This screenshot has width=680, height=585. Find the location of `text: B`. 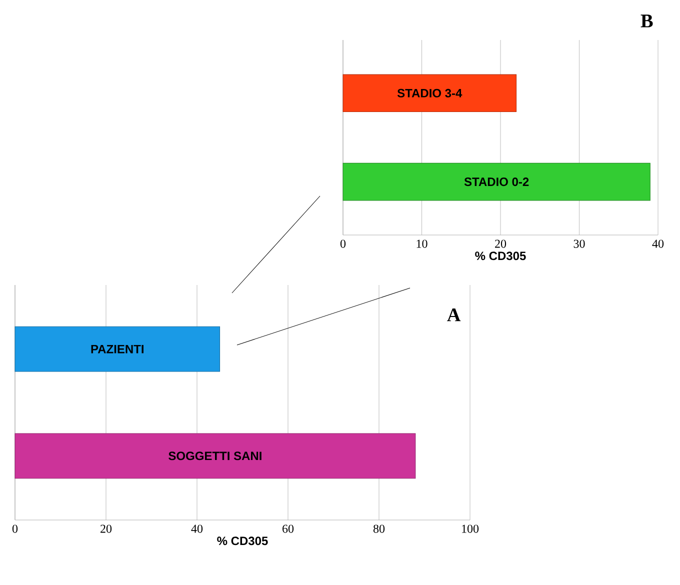

text: B is located at coordinates (646, 21).